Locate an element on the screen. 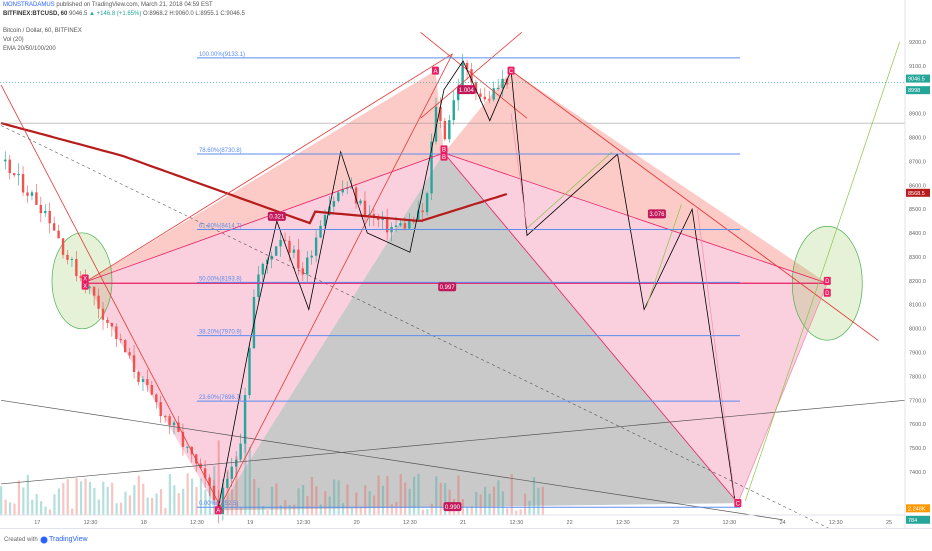 This screenshot has width=932, height=551. chart-title: Bitcoin / Dollar, 60, BITFINEX is located at coordinates (42, 31).